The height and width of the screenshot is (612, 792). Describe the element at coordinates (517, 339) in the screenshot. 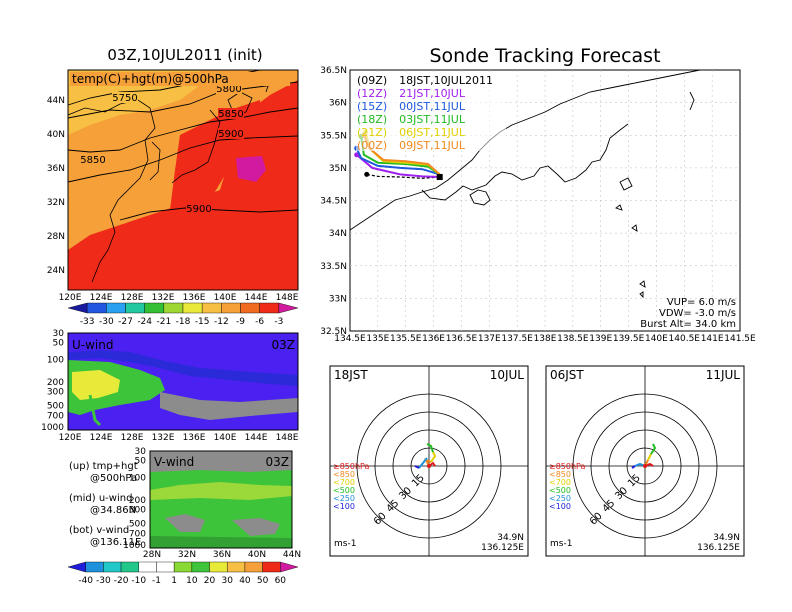

I see `lon-tick-label: 137.5E` at that location.